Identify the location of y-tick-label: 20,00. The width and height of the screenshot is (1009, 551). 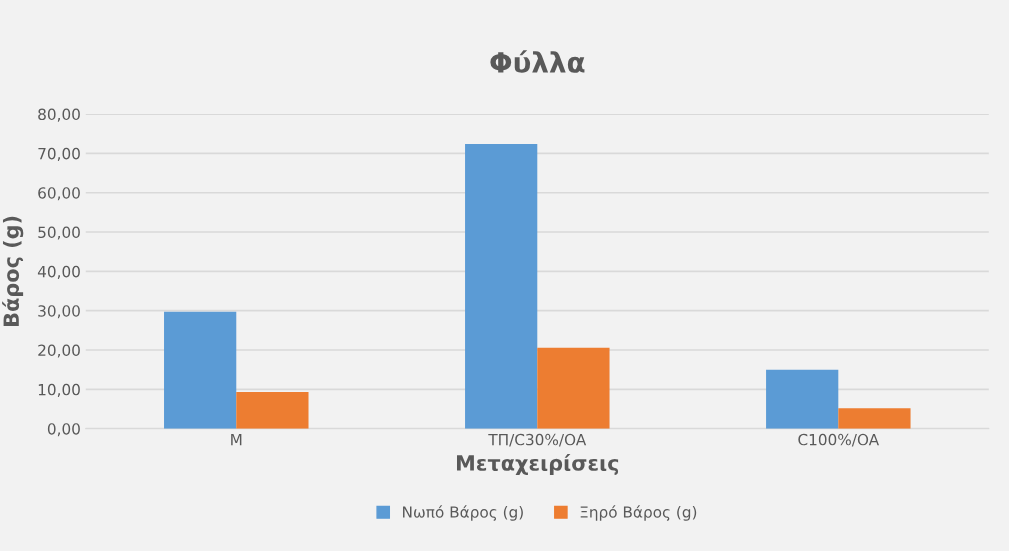
(59, 351).